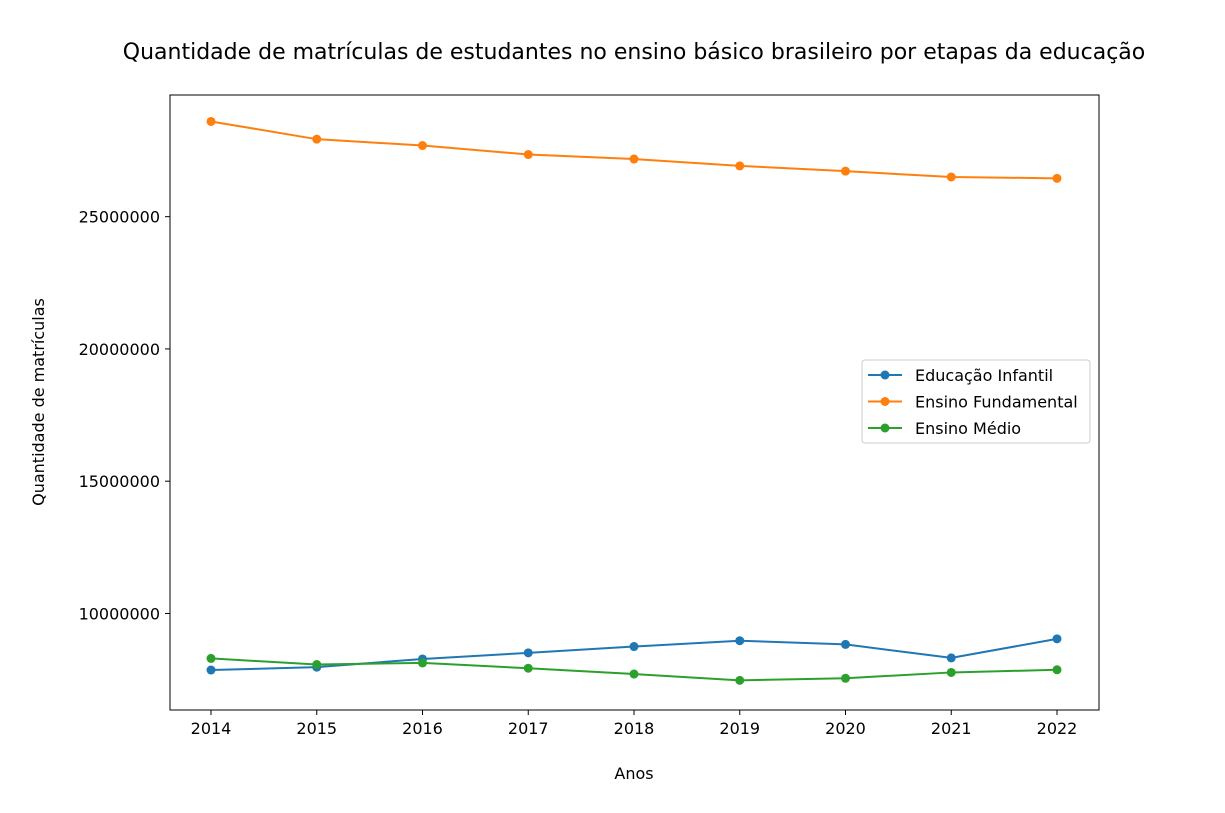  Describe the element at coordinates (951, 728) in the screenshot. I see `x-tick-label: 2021` at that location.